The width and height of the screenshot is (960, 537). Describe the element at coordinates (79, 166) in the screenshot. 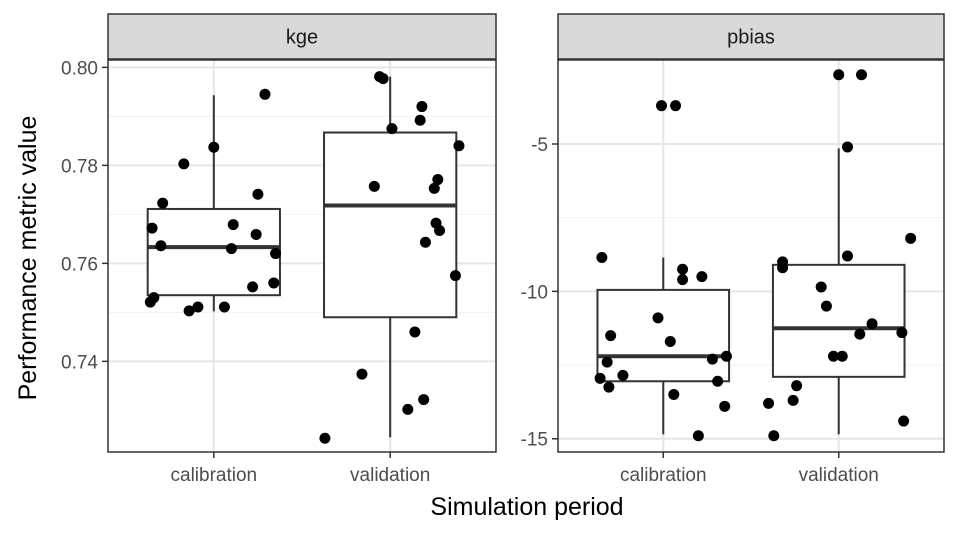

I see `y-tick-label: 0.78` at that location.